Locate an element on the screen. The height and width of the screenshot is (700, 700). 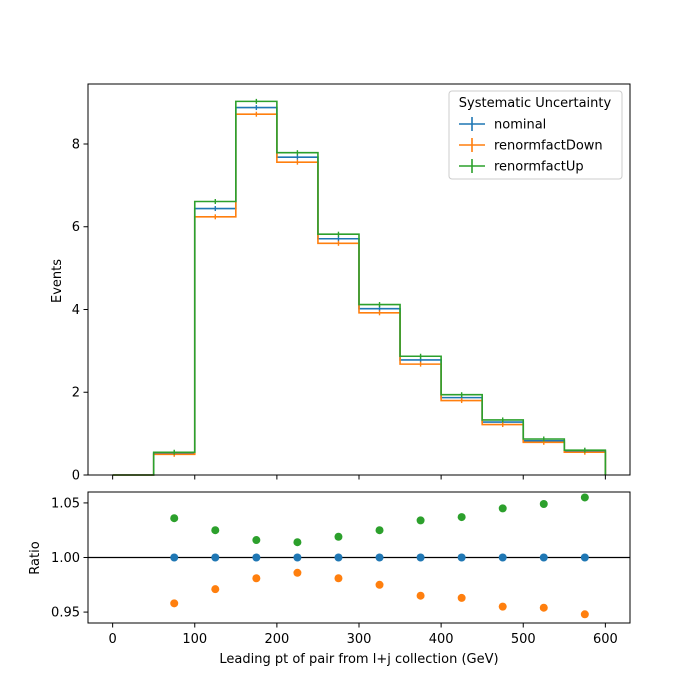
ratio-y-axis-label: Ratio is located at coordinates (35, 557).